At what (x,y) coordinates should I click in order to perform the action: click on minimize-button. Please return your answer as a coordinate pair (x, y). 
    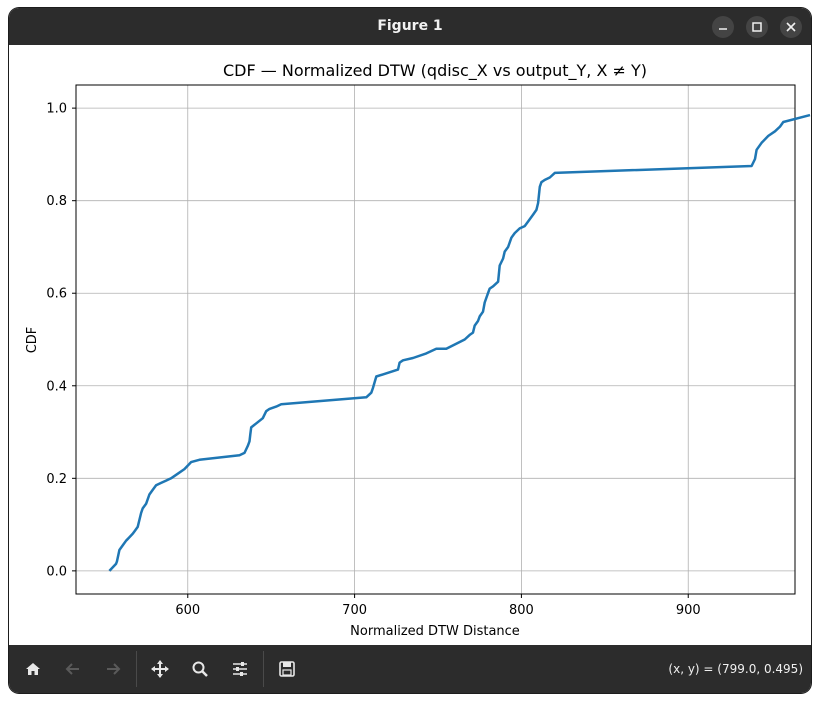
    Looking at the image, I should click on (723, 27).